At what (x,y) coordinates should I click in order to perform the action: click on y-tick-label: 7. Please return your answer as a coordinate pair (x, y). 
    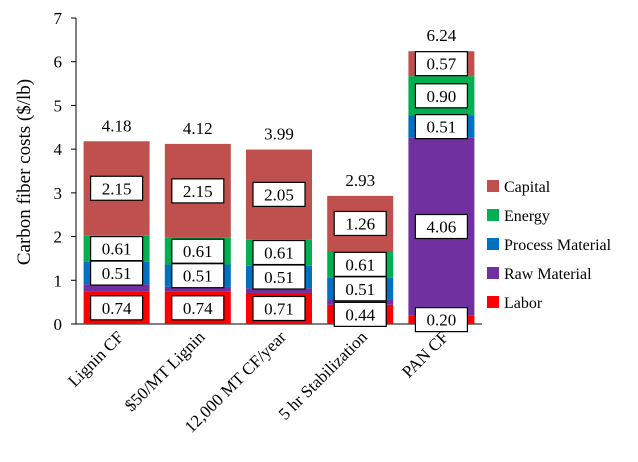
    Looking at the image, I should click on (58, 18).